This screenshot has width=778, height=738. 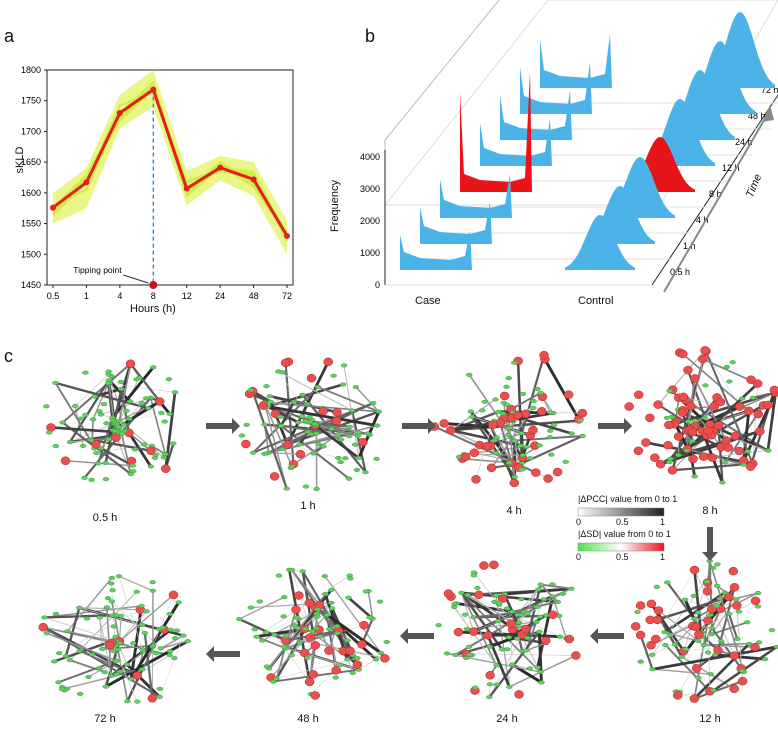 I want to click on legend-sd-label: |ΔSD| value from 0 to 1, so click(x=624, y=534).